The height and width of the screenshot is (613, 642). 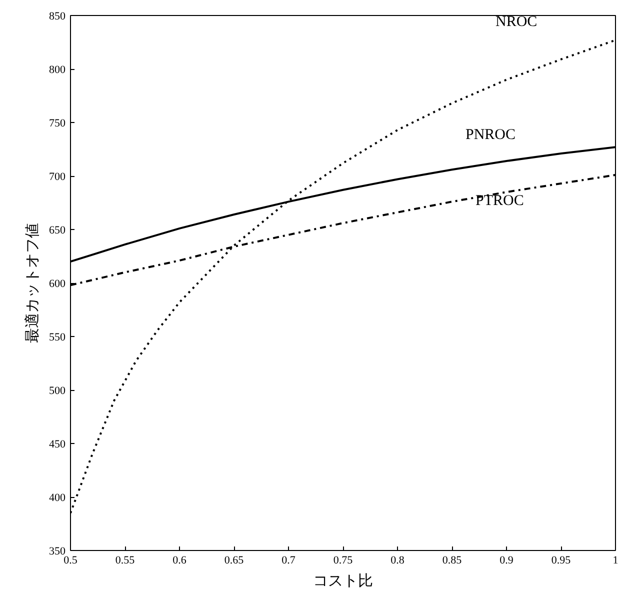 I want to click on y-tick-label: 500, so click(x=57, y=391).